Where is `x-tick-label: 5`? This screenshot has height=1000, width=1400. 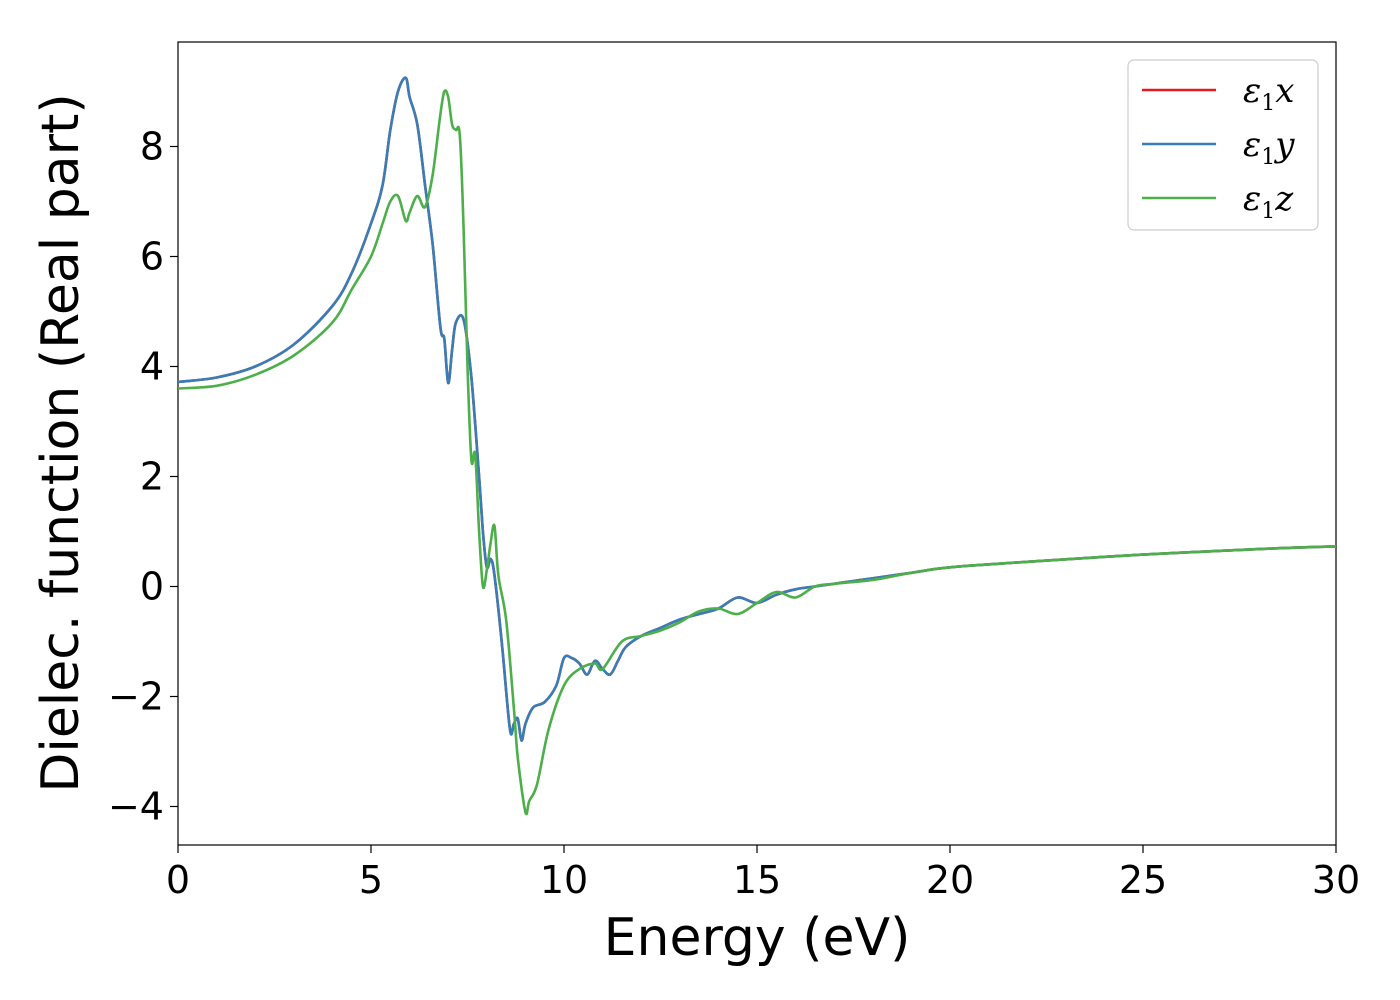
x-tick-label: 5 is located at coordinates (371, 880).